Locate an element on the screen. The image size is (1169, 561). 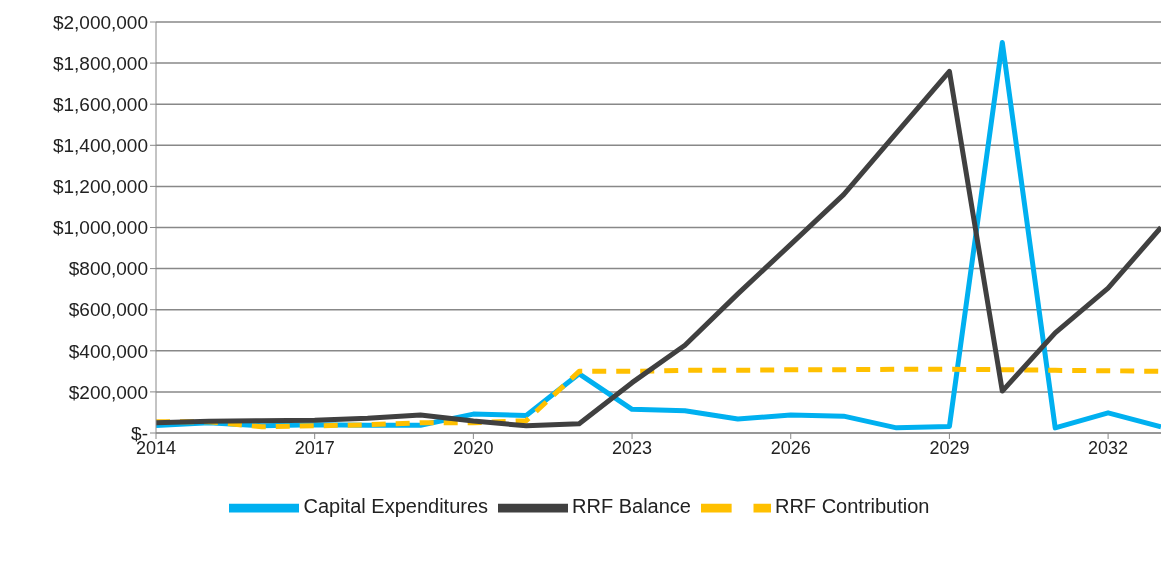
x-tick-label: 2029 is located at coordinates (949, 447).